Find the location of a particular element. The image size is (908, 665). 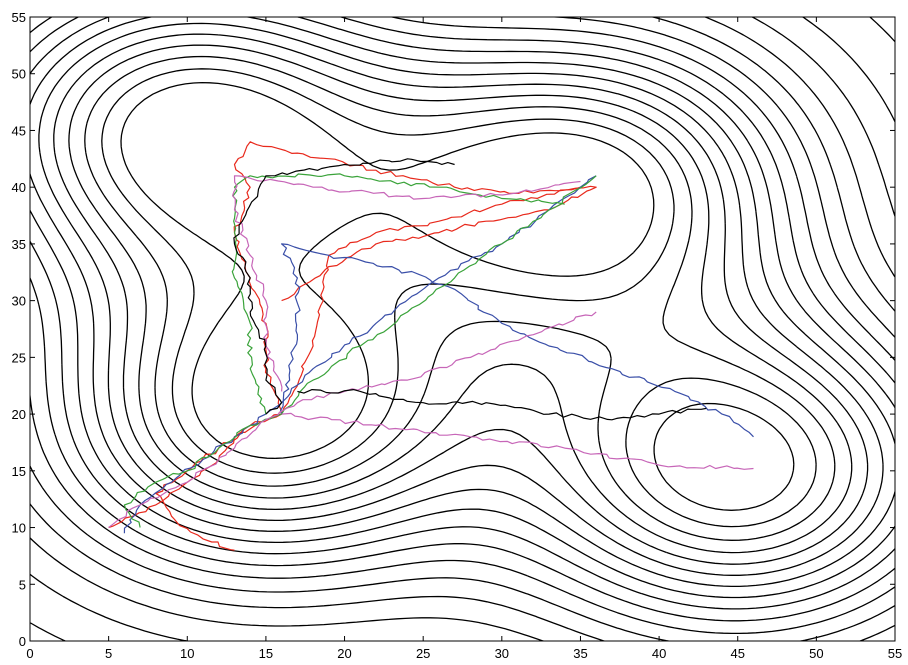

x-tick-label: 45 is located at coordinates (737, 653).